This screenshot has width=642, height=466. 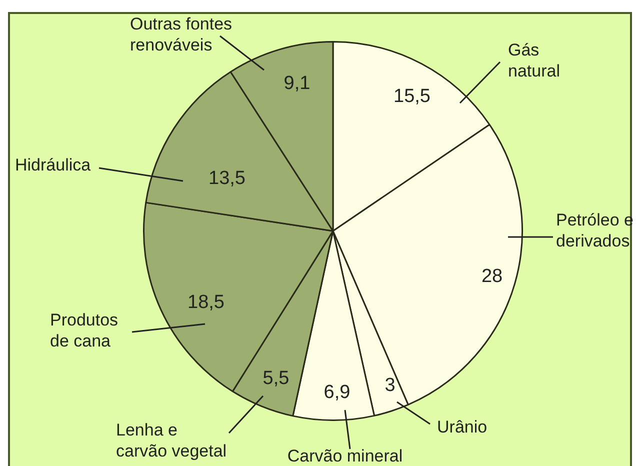 What do you see at coordinates (297, 83) in the screenshot?
I see `data-label: 9,1` at bounding box center [297, 83].